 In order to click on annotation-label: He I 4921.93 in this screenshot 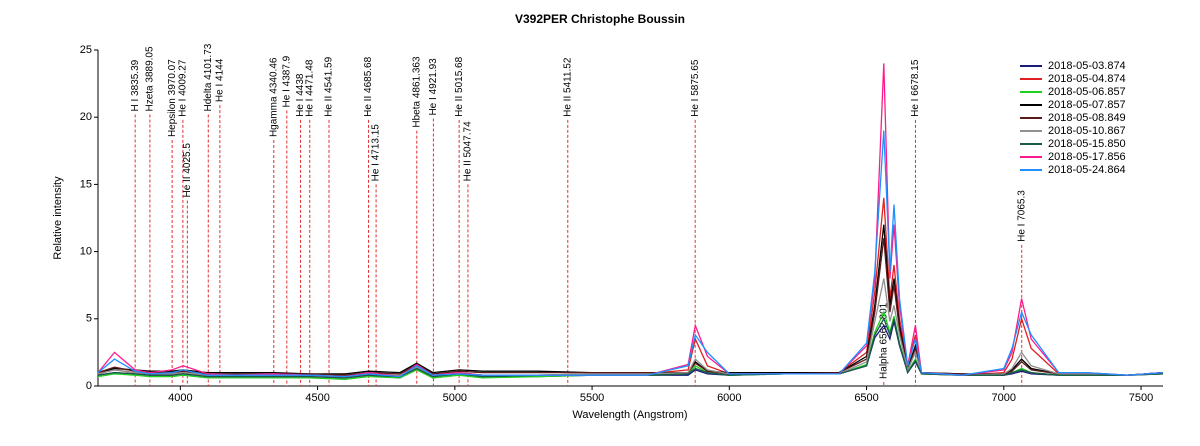, I will do `click(433, 87)`.